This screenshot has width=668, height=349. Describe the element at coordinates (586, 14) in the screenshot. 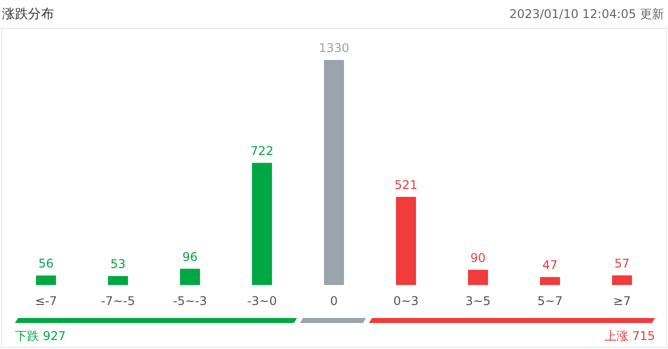

I see `annotation: 2023/01/10 12:04:05 更新` at that location.